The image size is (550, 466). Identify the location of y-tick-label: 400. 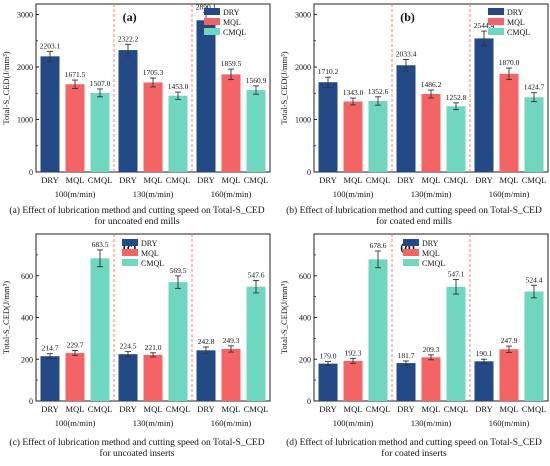
(305, 318).